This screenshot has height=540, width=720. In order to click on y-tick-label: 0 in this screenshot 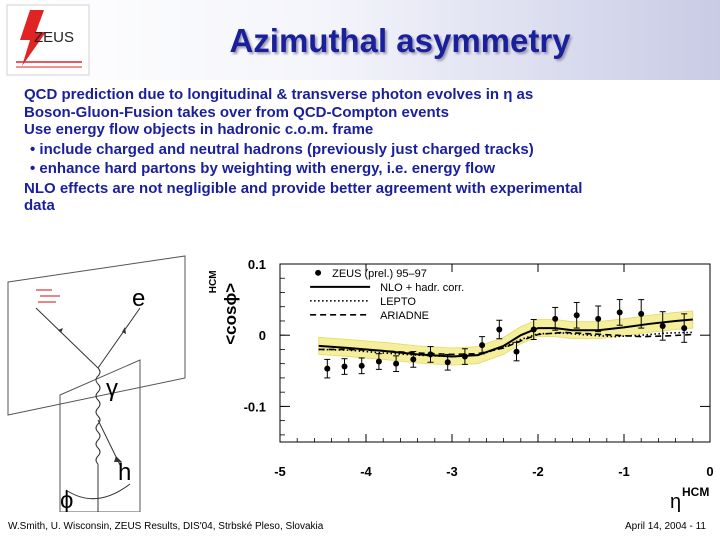, I will do `click(262, 335)`.